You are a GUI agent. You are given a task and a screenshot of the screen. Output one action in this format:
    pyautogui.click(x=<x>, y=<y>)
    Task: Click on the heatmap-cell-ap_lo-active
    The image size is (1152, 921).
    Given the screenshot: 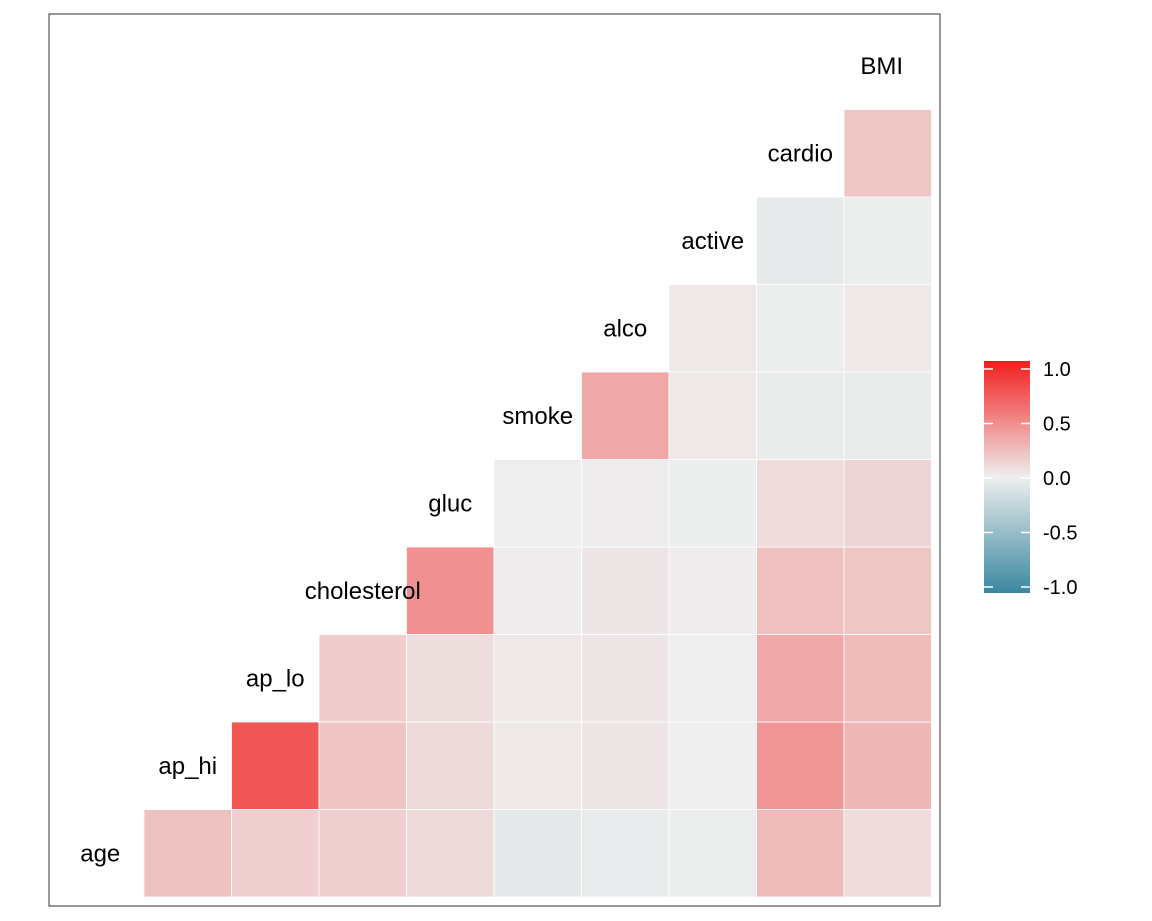 What is the action you would take?
    pyautogui.click(x=712, y=678)
    